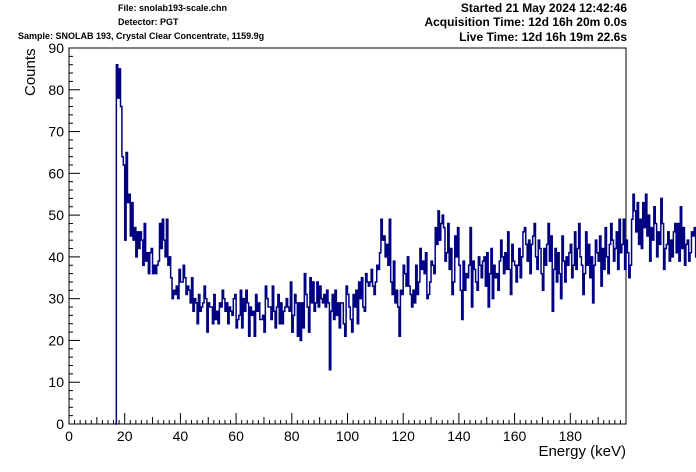 Image resolution: width=696 pixels, height=472 pixels. I want to click on x-tick-label: 100, so click(348, 436).